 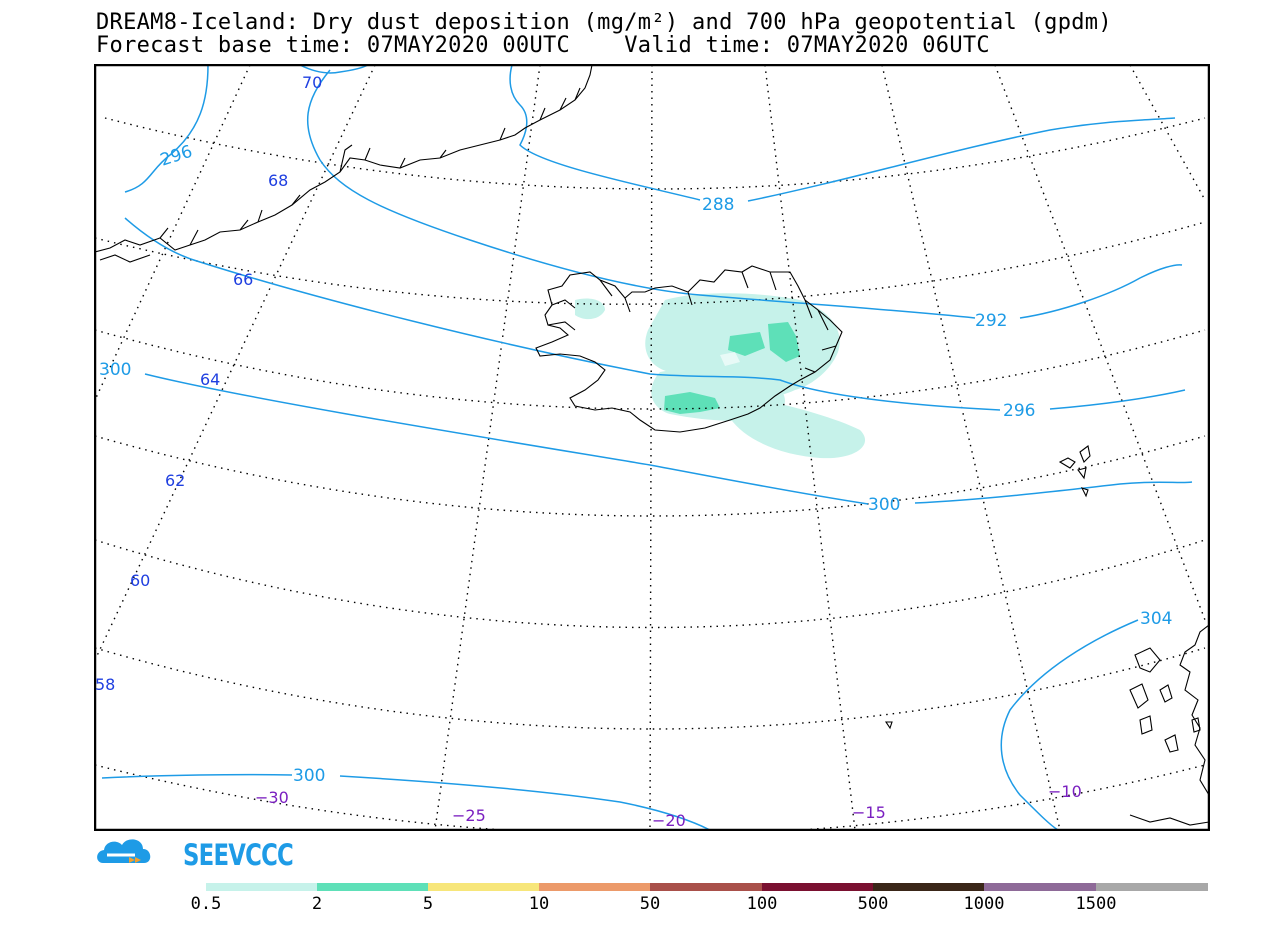 What do you see at coordinates (210, 379) in the screenshot?
I see `latitude-label-64: 64` at bounding box center [210, 379].